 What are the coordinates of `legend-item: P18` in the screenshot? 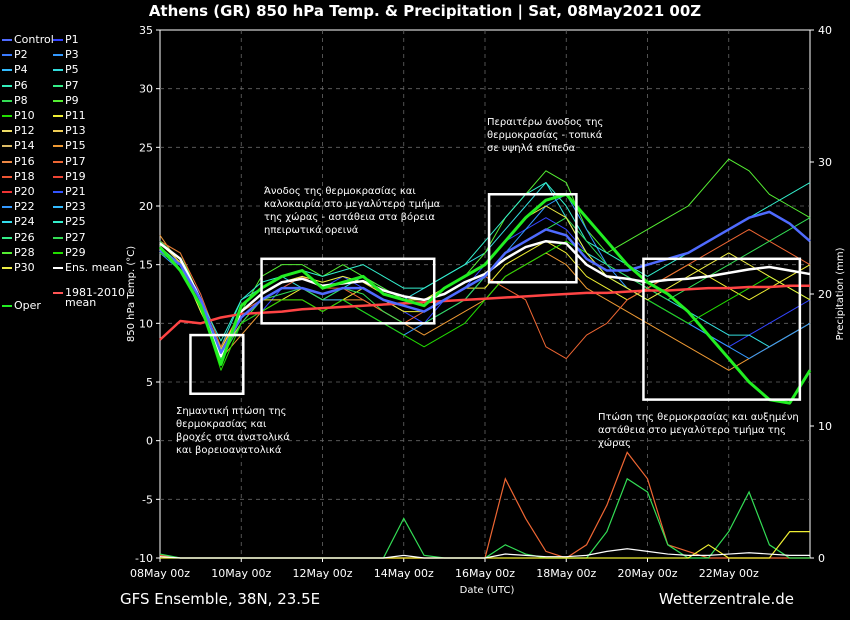 It's located at (18, 176).